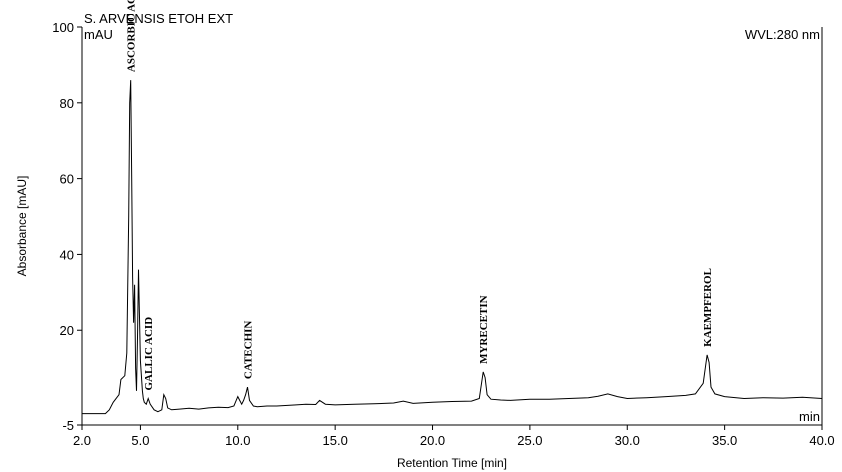  I want to click on x-tick-label: 40.0, so click(821, 440).